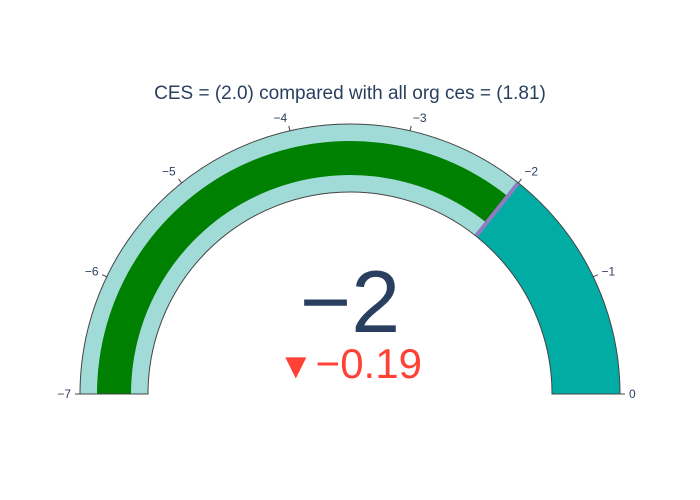  What do you see at coordinates (169, 172) in the screenshot?
I see `tick-label: −5` at bounding box center [169, 172].